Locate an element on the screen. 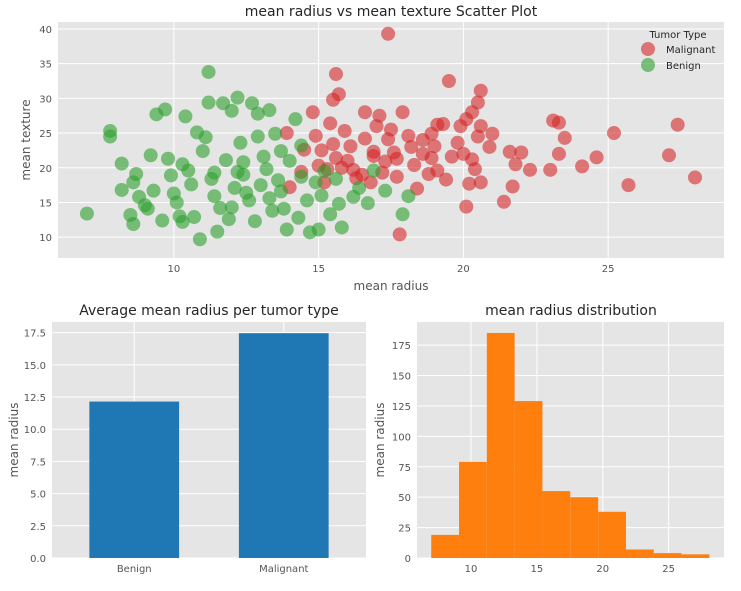  histogram-y-tick-label: 175 is located at coordinates (401, 346).